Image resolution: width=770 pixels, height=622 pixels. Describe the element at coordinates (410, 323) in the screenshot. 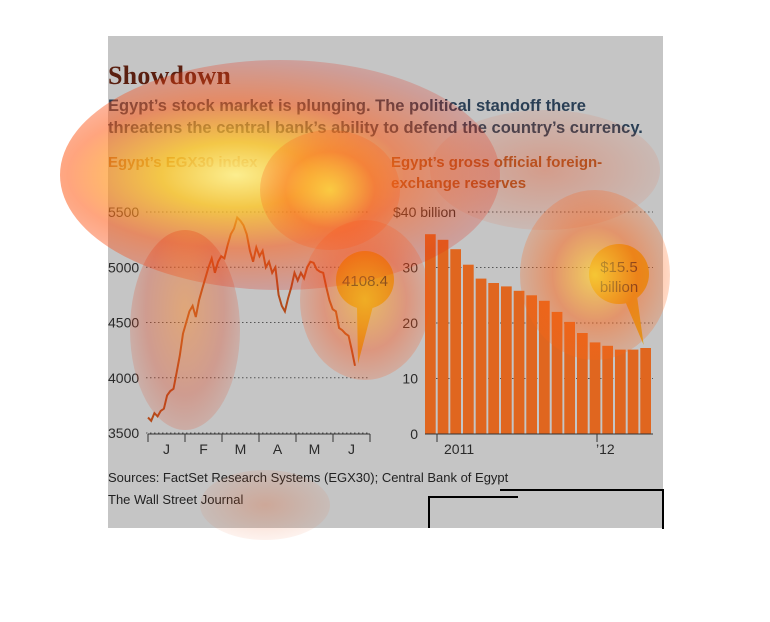

I see `y-tick-label: 20` at that location.